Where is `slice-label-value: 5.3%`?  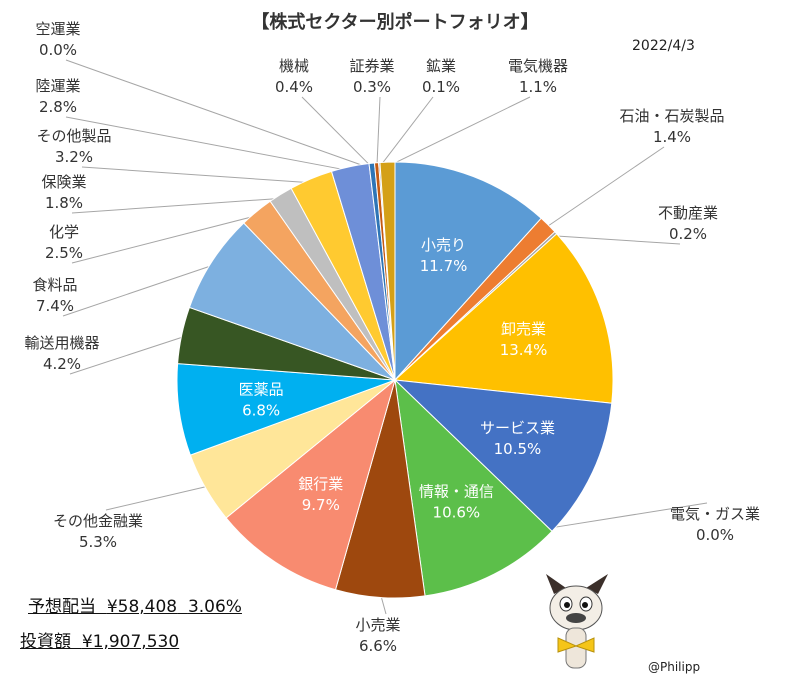 slice-label-value: 5.3% is located at coordinates (98, 542).